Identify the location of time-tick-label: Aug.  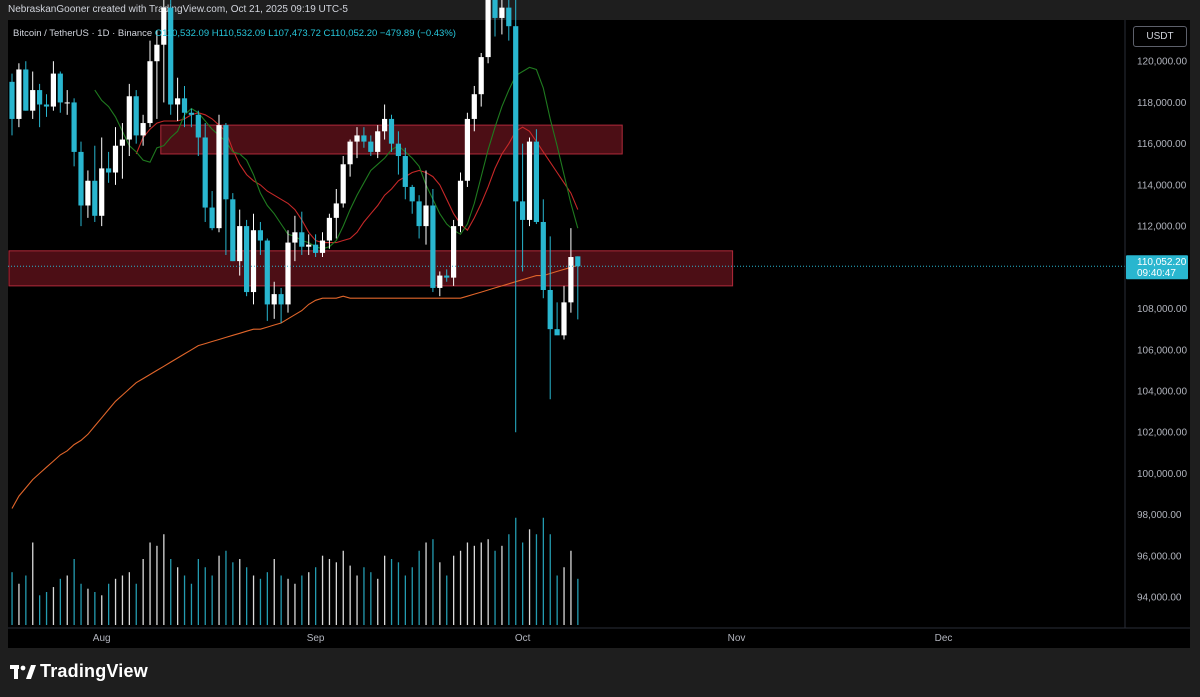
(102, 638).